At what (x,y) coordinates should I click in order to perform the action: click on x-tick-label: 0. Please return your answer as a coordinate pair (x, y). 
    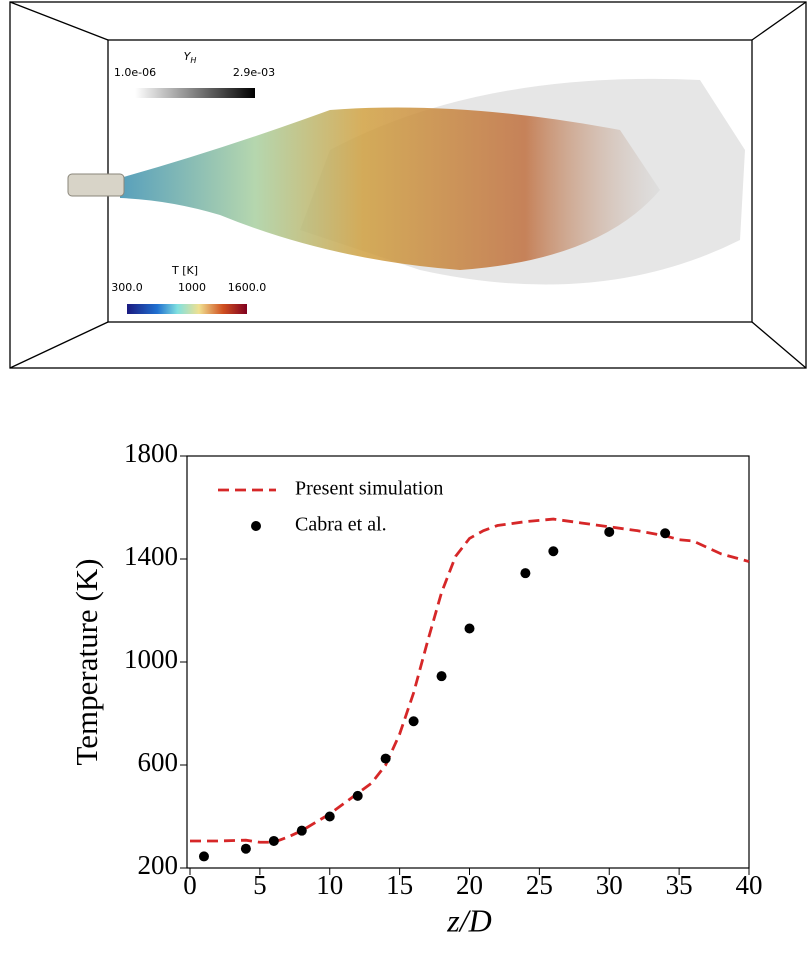
    Looking at the image, I should click on (190, 885).